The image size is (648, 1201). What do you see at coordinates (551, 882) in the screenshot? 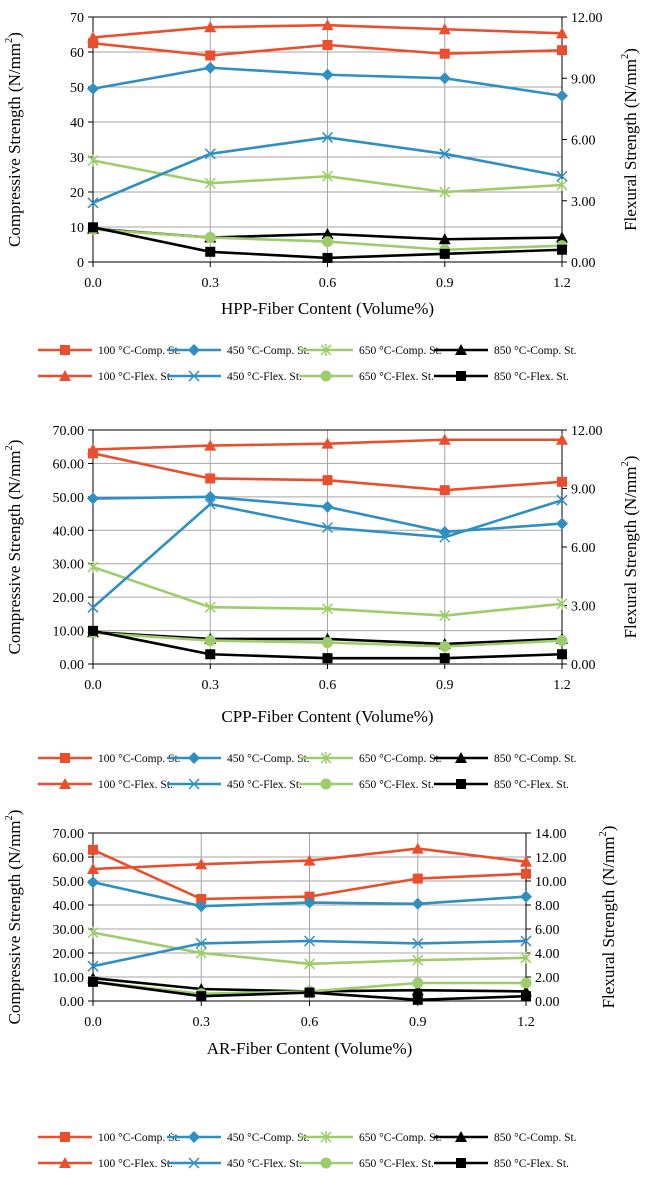
I see `y-right-tick-label: 10.00` at bounding box center [551, 882].